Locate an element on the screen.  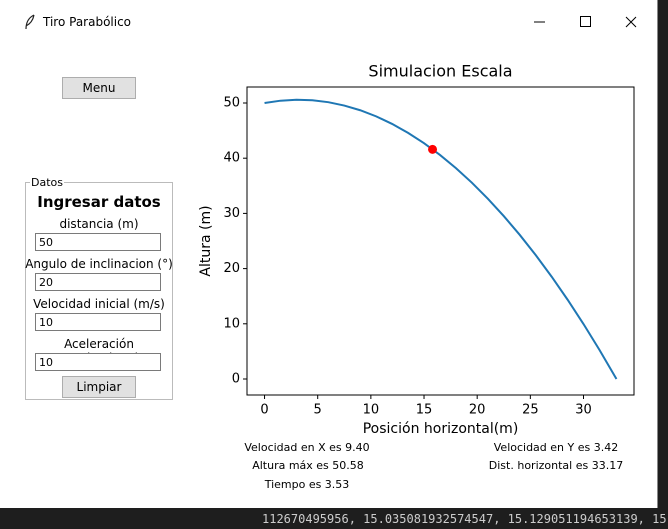
field-label: Velocidad inicial (m/s) is located at coordinates (99, 304).